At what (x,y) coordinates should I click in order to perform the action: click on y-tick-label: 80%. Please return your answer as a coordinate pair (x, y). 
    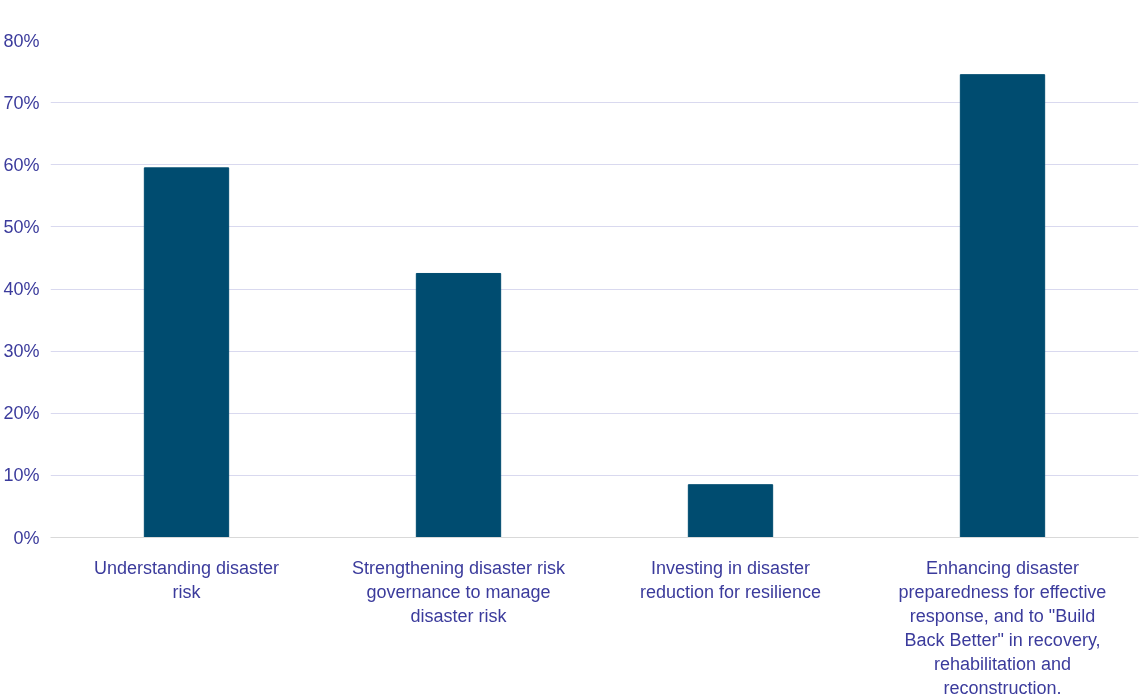
    Looking at the image, I should click on (21, 40).